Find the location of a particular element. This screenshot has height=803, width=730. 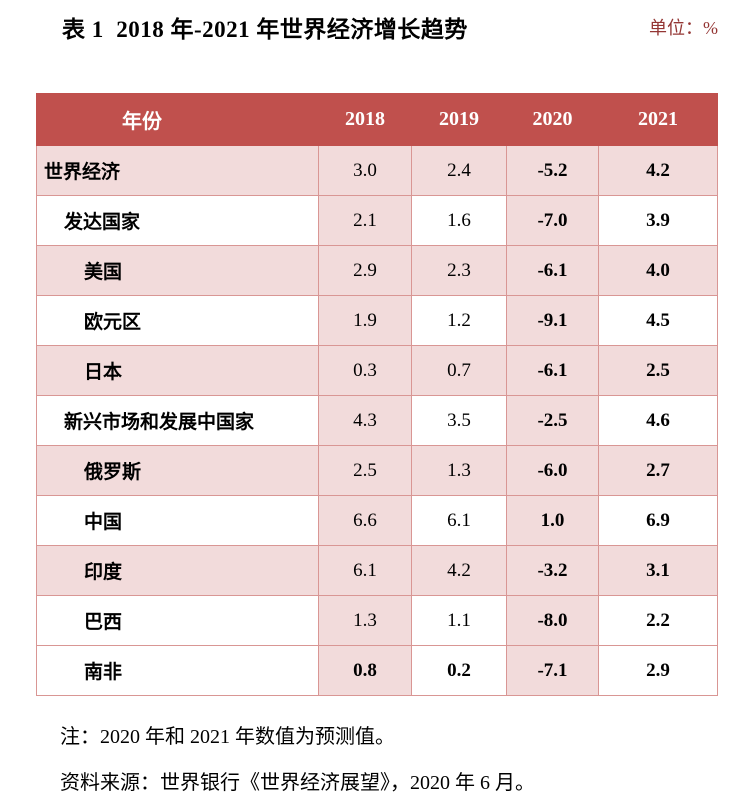

unit-label: 单位：% is located at coordinates (683, 28).